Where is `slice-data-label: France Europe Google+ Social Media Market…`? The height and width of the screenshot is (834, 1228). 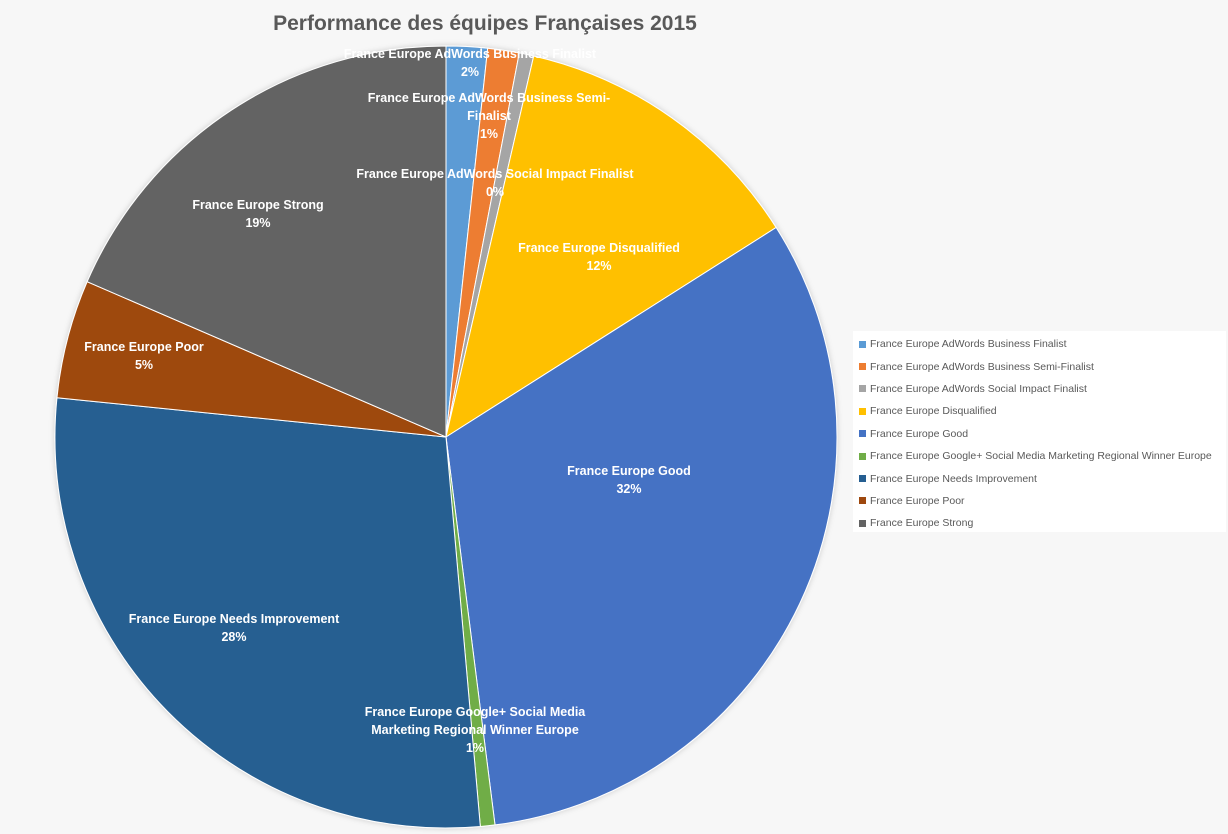 slice-data-label: France Europe Google+ Social Media Market… is located at coordinates (476, 730).